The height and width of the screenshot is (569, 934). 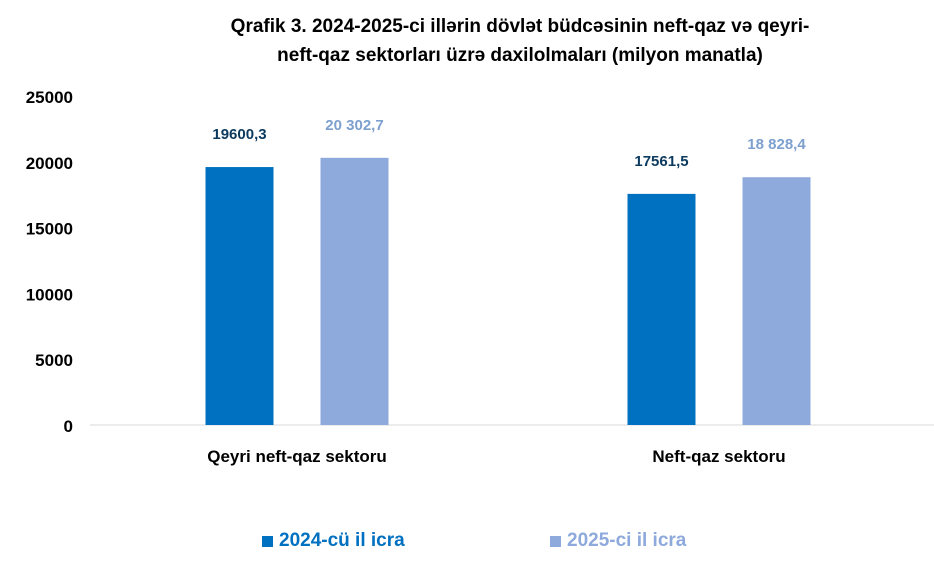 What do you see at coordinates (297, 456) in the screenshot?
I see `x-category-label: Qeyri neft-qaz sektoru` at bounding box center [297, 456].